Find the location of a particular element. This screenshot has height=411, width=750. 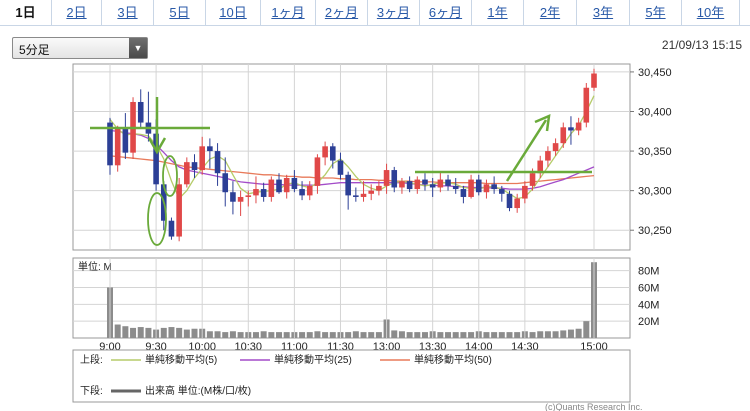

price-y-tick-label: 30,450 is located at coordinates (655, 73).